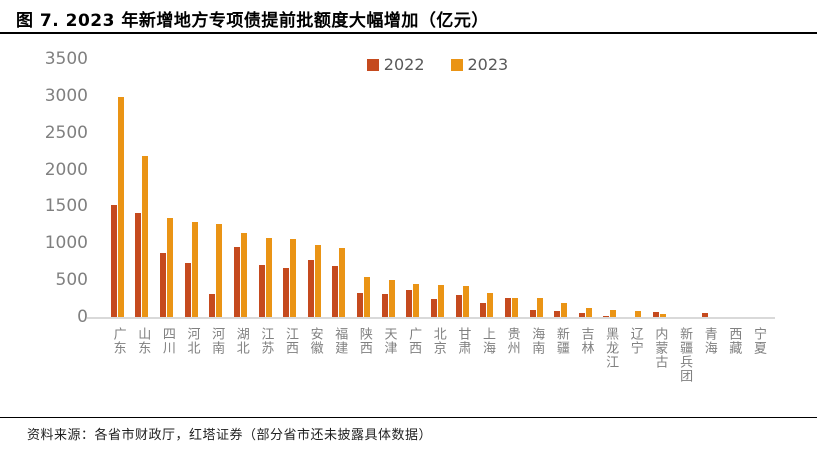  I want to click on chart-legend: 2022 2023, so click(437, 64).